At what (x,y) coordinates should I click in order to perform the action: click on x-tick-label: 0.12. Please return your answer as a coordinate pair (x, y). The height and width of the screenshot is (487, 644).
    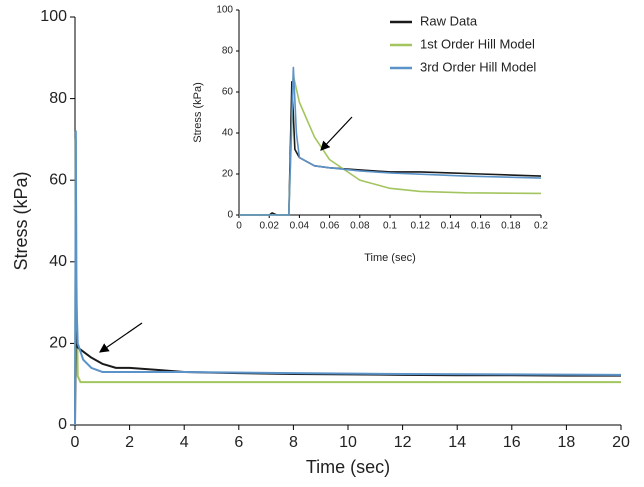
    Looking at the image, I should click on (420, 226).